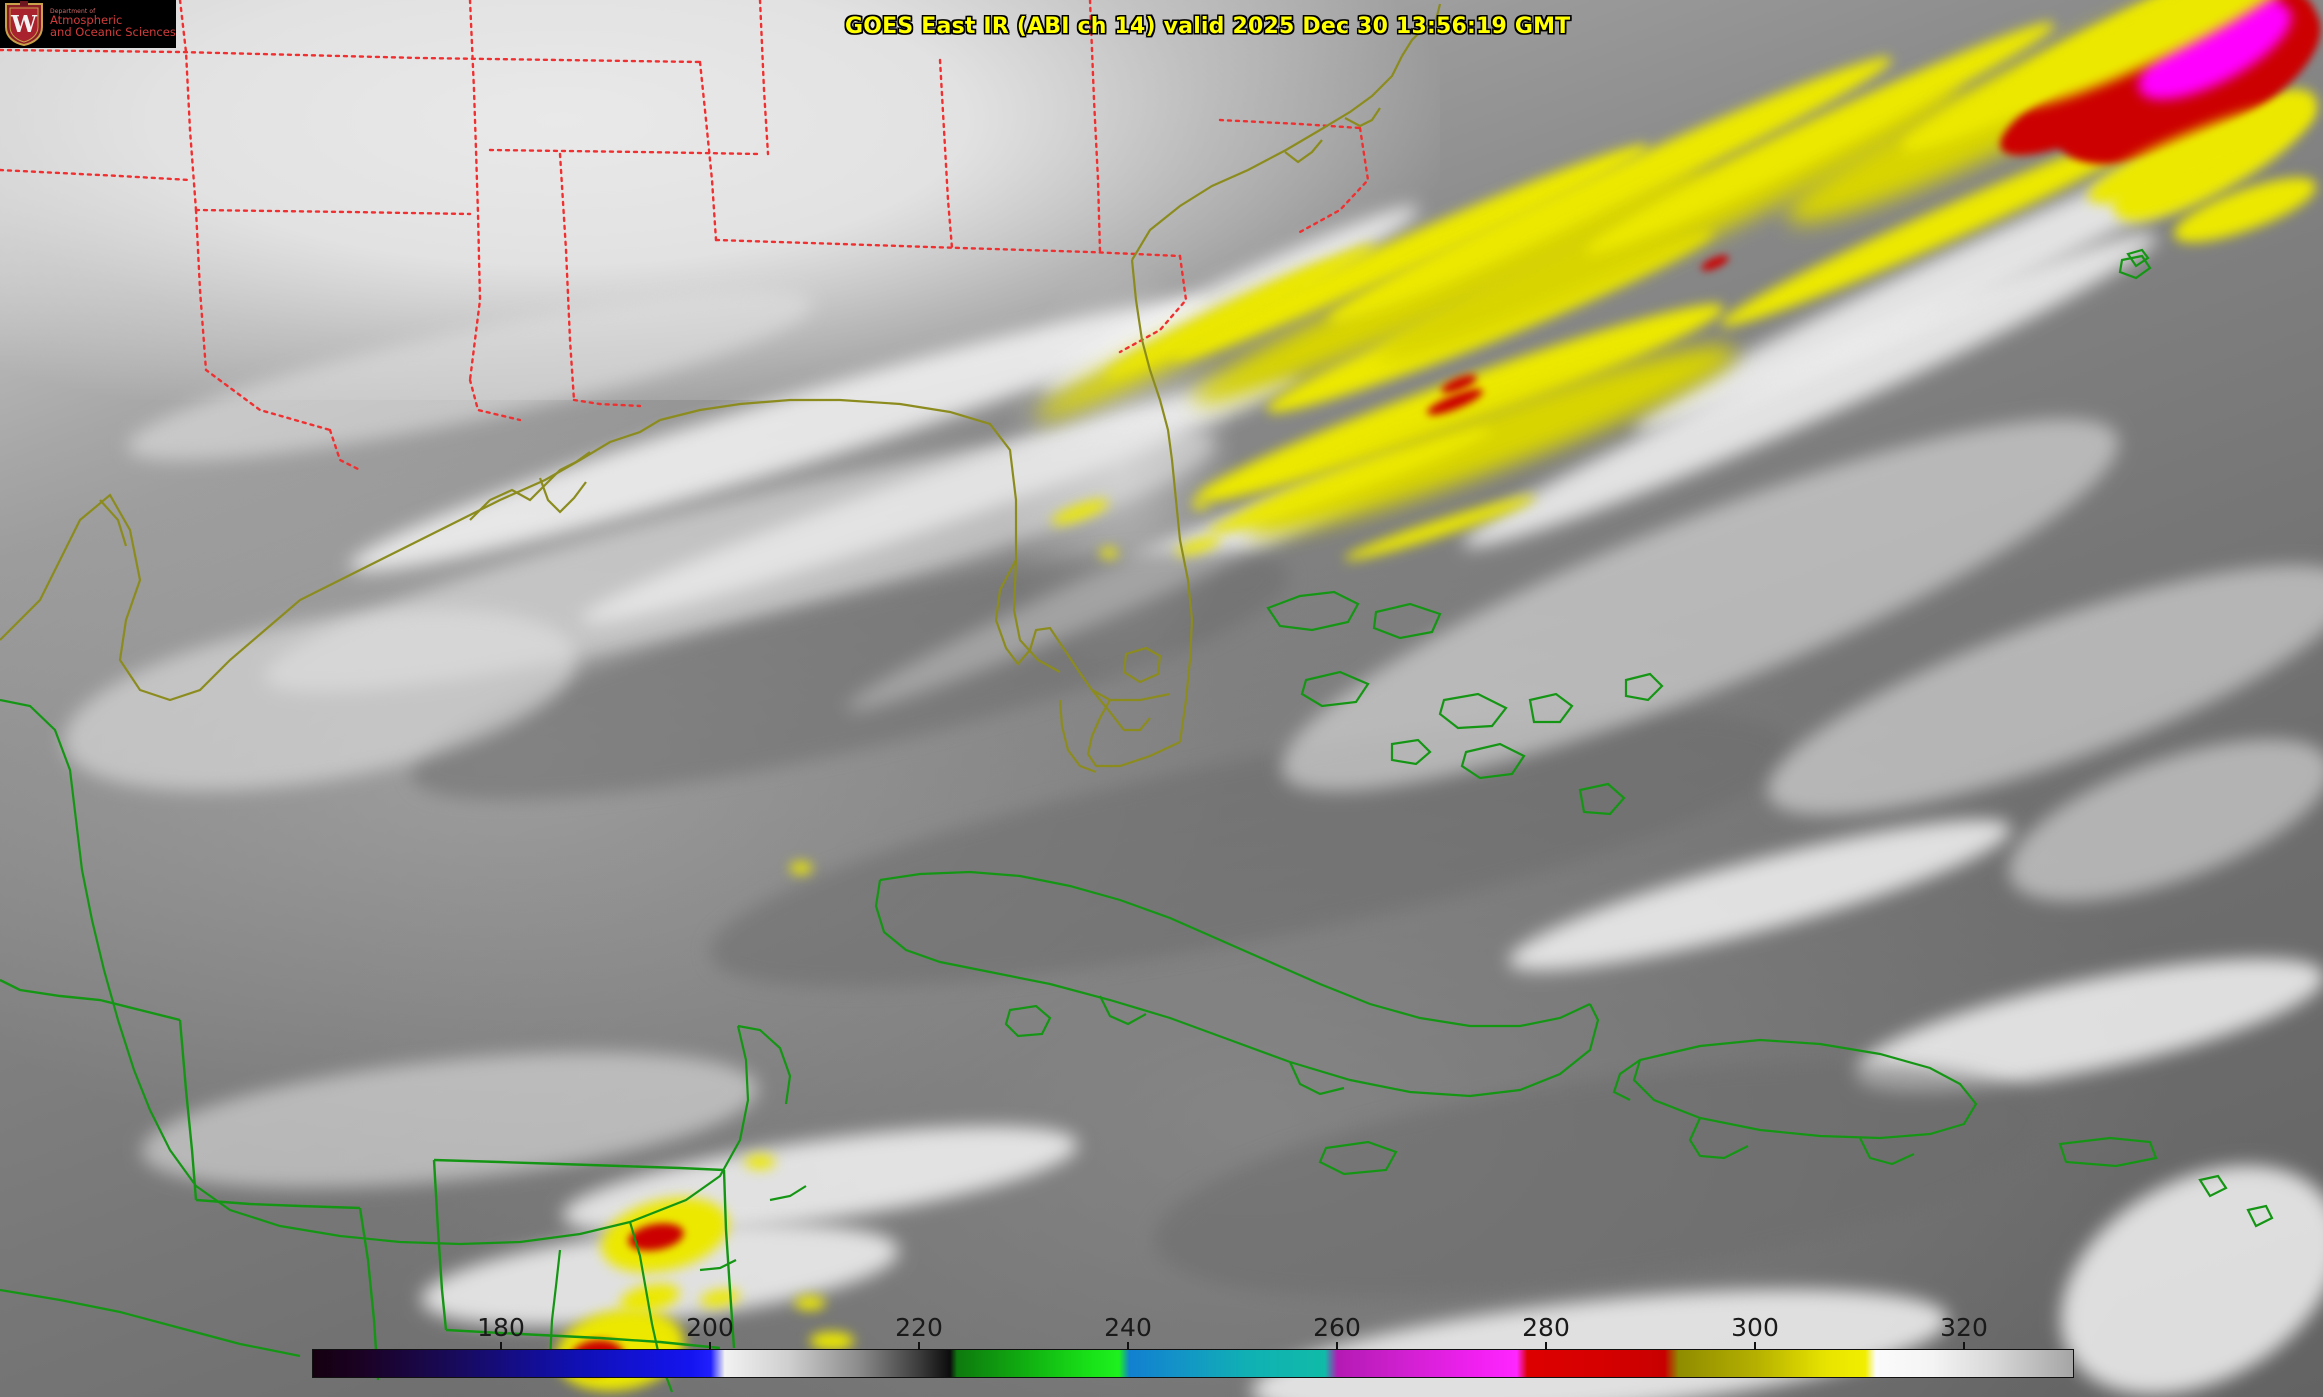 Image resolution: width=2323 pixels, height=1397 pixels. Describe the element at coordinates (113, 32) in the screenshot. I see `logo-line-2: and Oceanic Sciences` at that location.